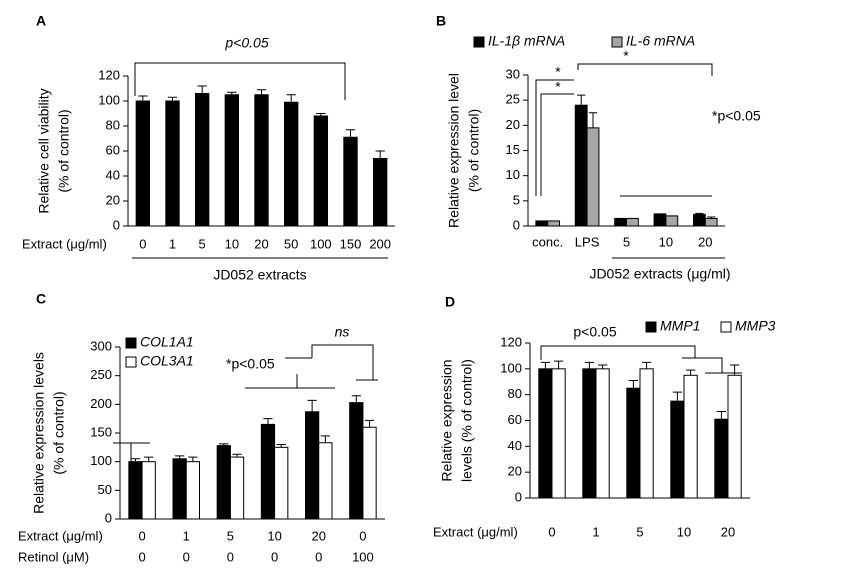 The image size is (843, 585). Describe the element at coordinates (109, 99) in the screenshot. I see `y-tick-label: 100` at that location.